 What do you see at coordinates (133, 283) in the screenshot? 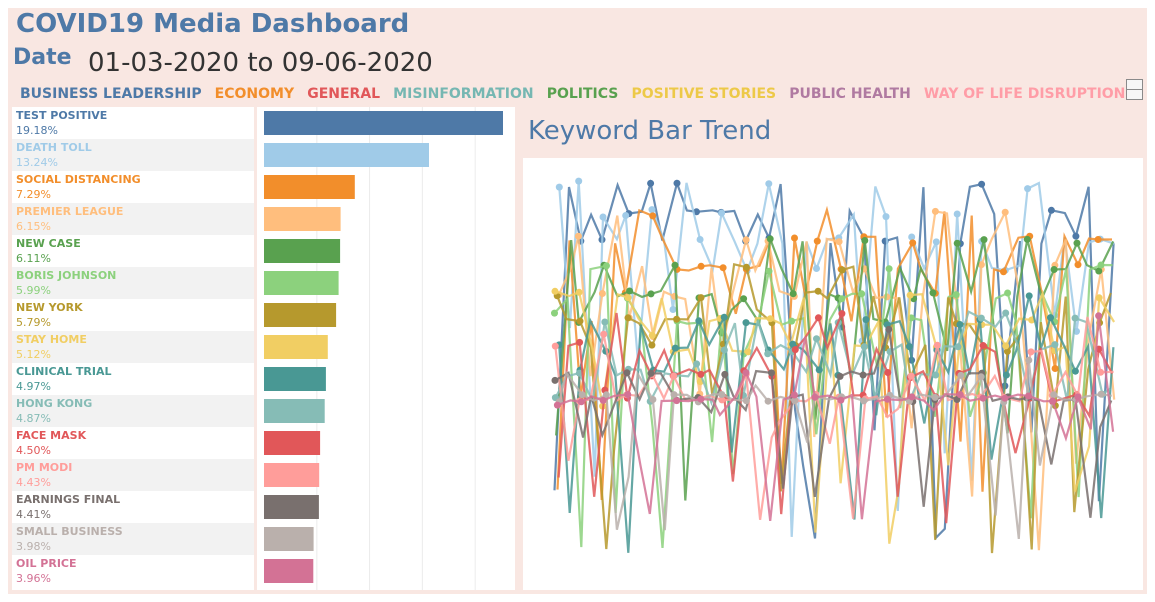
I see `keyword-row-boris-johnson: BORIS JOHNSON 5.99%` at bounding box center [133, 283].